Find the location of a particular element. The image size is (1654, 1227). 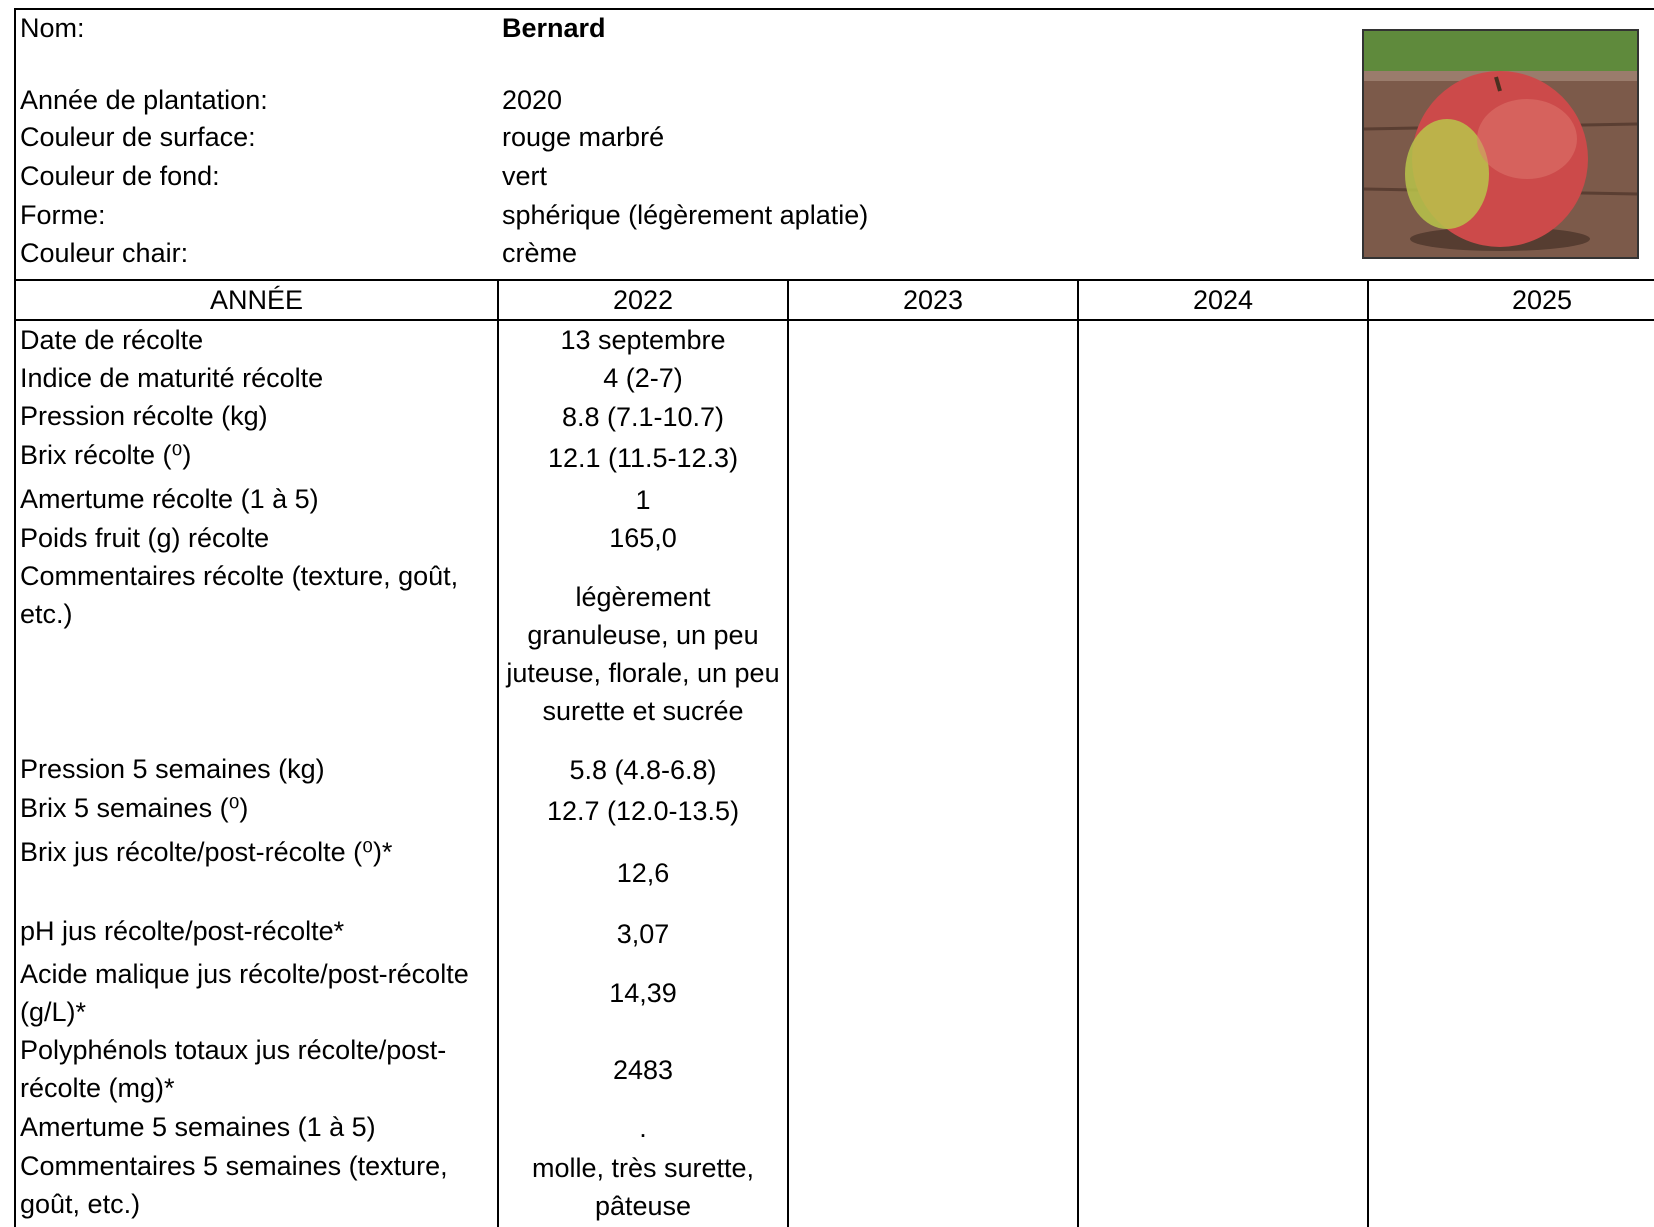

row-label: Amertume récolte (1 à 5) is located at coordinates (256, 499).